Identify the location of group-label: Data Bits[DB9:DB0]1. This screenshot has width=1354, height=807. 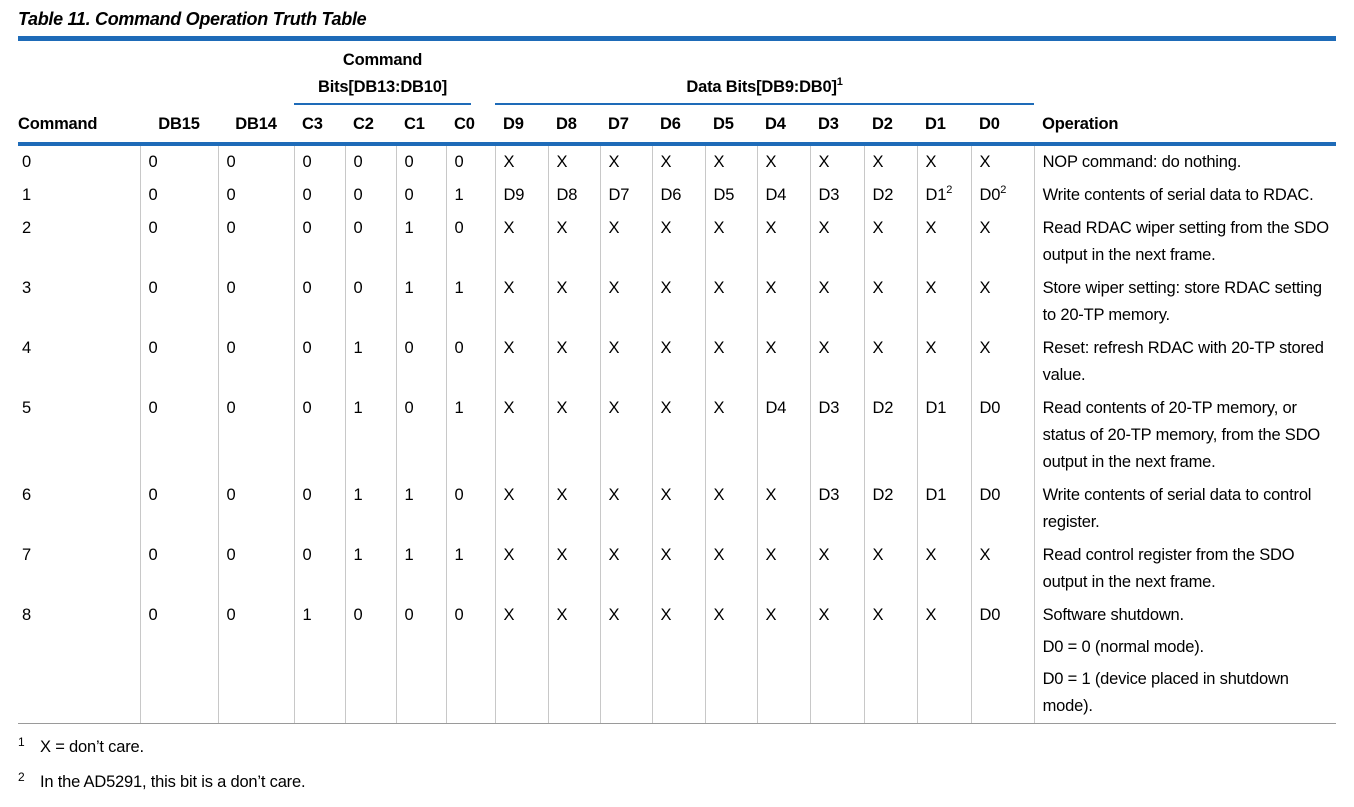
(765, 89).